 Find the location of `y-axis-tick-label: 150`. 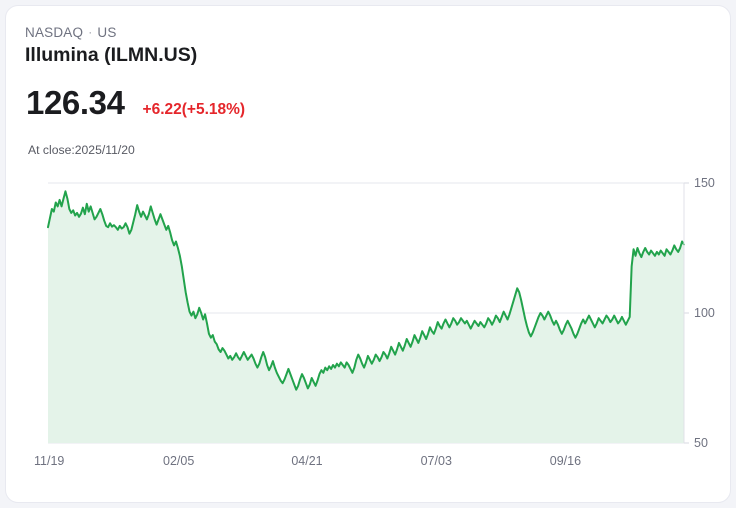

y-axis-tick-label: 150 is located at coordinates (704, 183).